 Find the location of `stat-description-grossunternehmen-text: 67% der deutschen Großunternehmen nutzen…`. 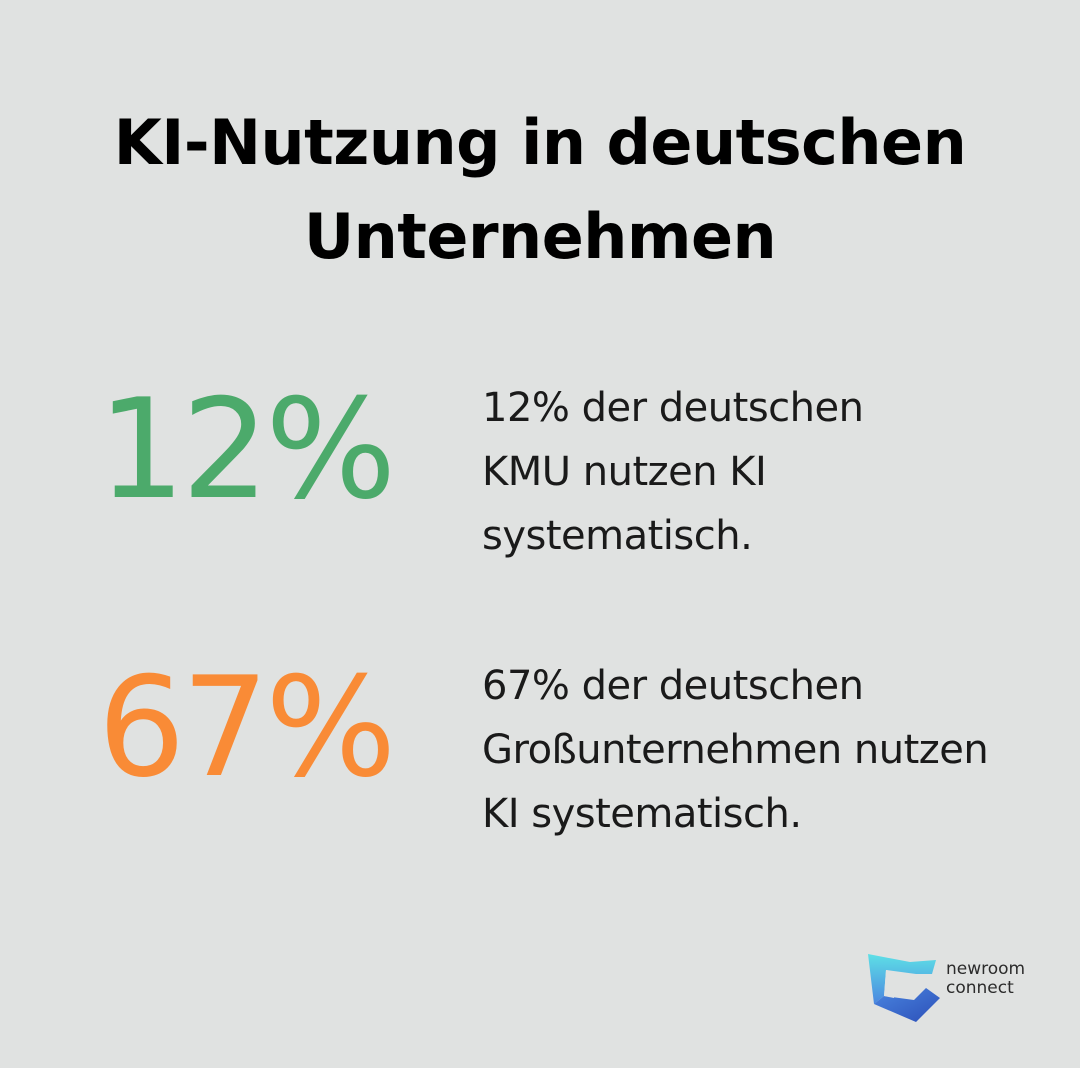

stat-description-grossunternehmen-text: 67% der deutschen Großunternehmen nutzen… is located at coordinates (735, 750).